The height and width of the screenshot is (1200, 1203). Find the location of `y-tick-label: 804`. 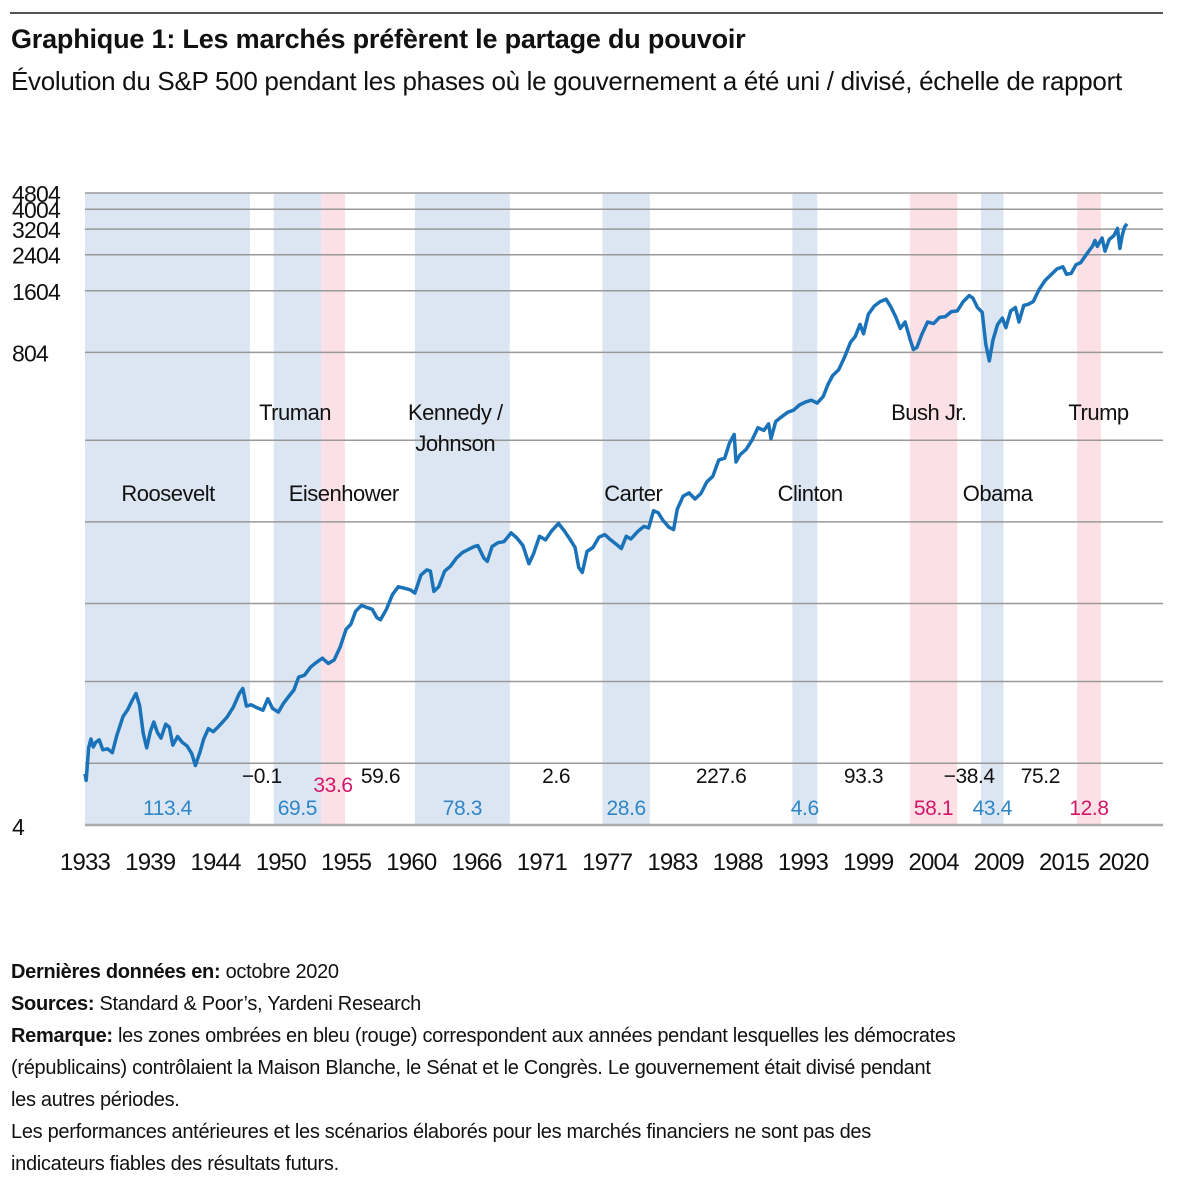

y-tick-label: 804 is located at coordinates (30, 353).